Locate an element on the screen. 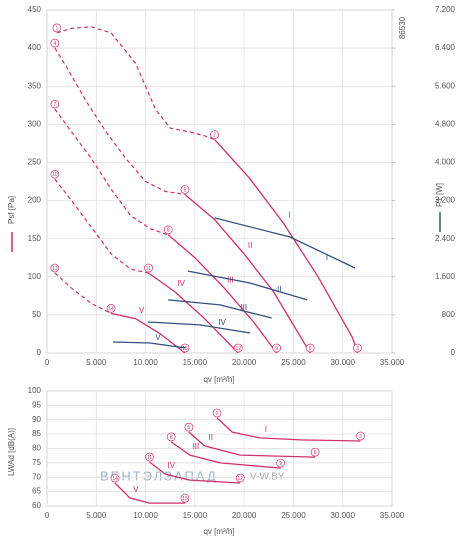 The width and height of the screenshot is (469, 541). y2-tick-label: 4.800 is located at coordinates (445, 123).